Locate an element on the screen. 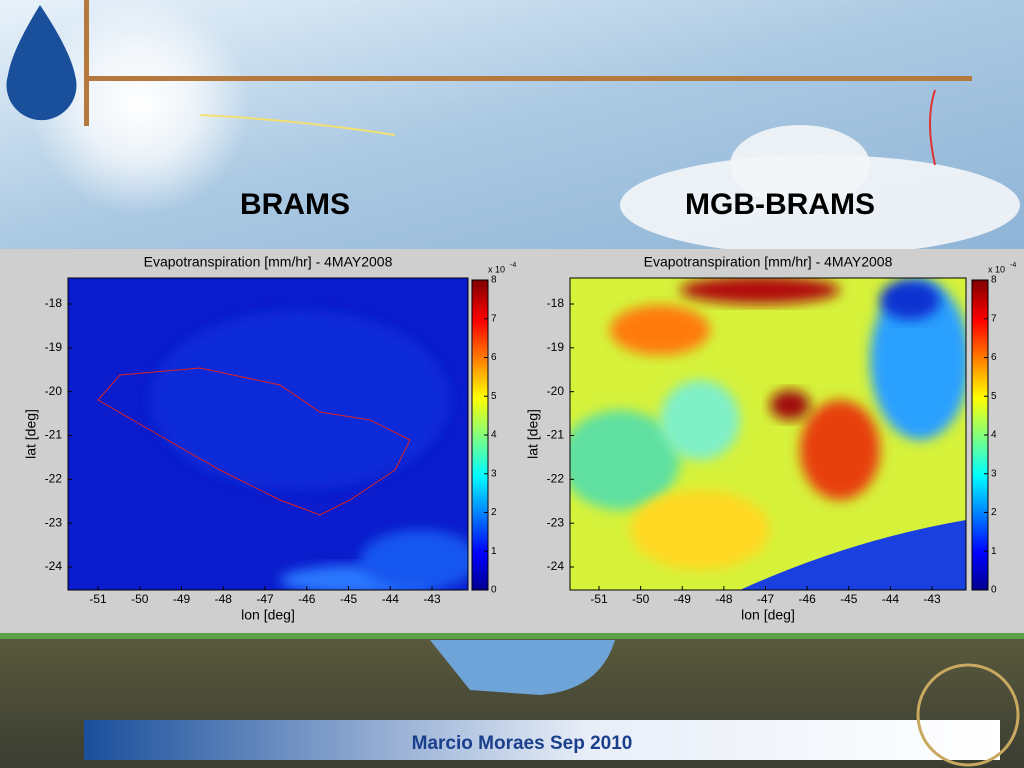  lake is located at coordinates (522, 667).